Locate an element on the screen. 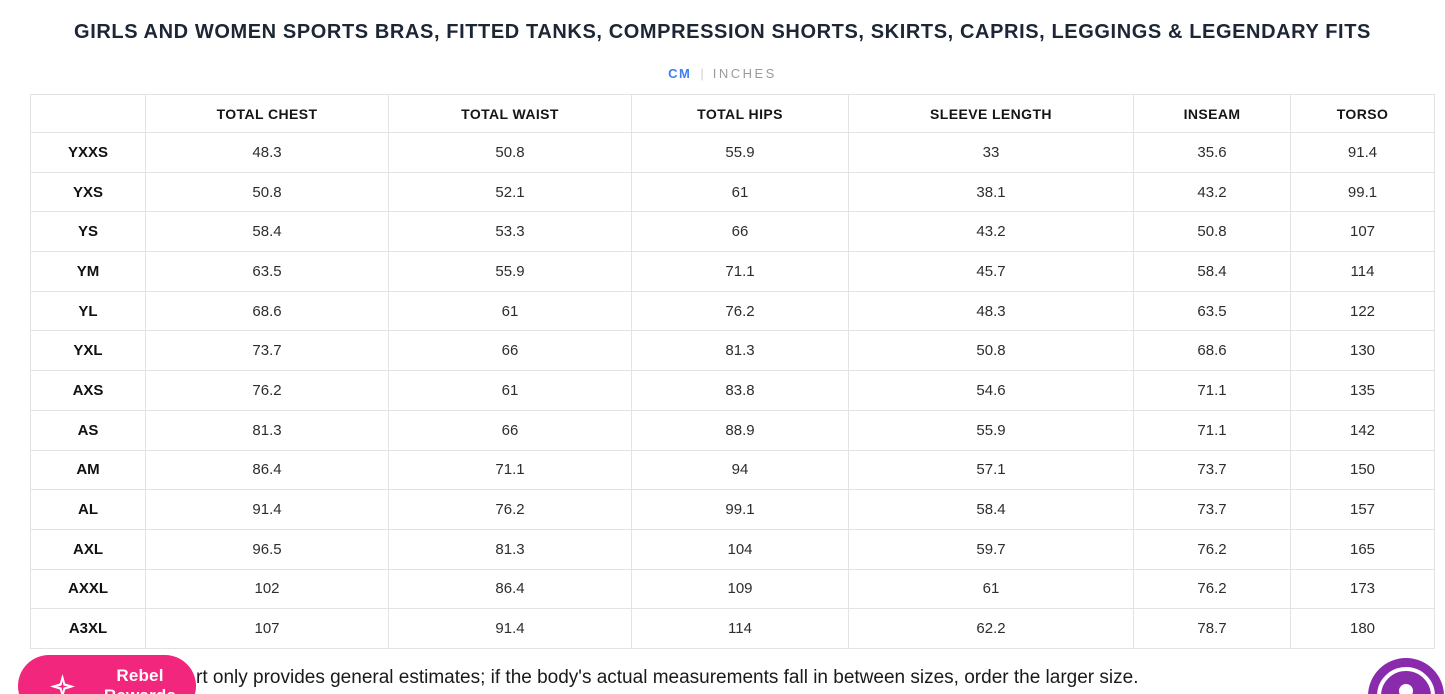 The width and height of the screenshot is (1445, 694). size-label: AL is located at coordinates (88, 509).